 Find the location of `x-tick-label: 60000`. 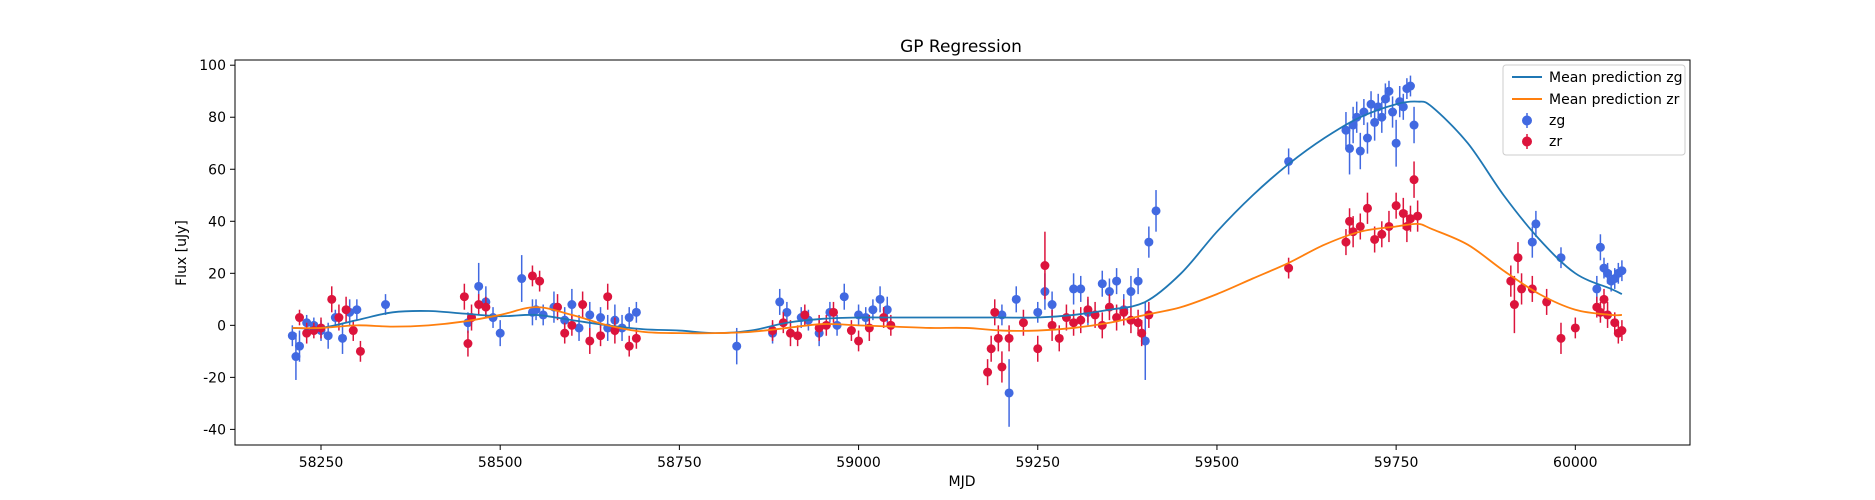

x-tick-label: 60000 is located at coordinates (1575, 463).